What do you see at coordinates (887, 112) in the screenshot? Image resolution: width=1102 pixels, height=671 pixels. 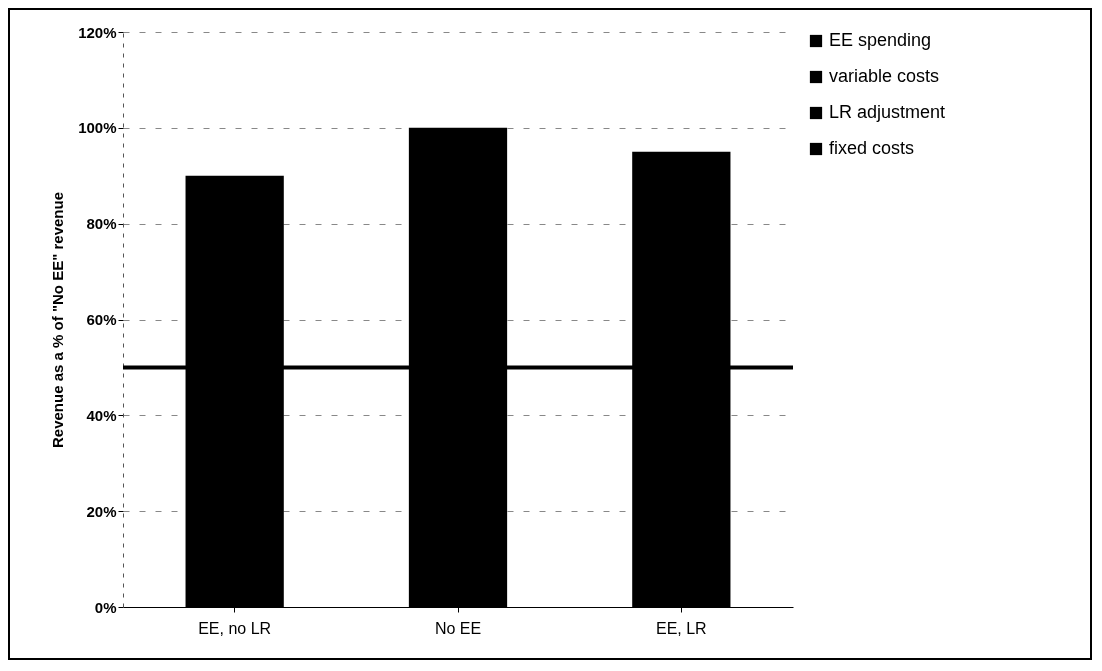 I see `legend-label: LR adjustment` at bounding box center [887, 112].